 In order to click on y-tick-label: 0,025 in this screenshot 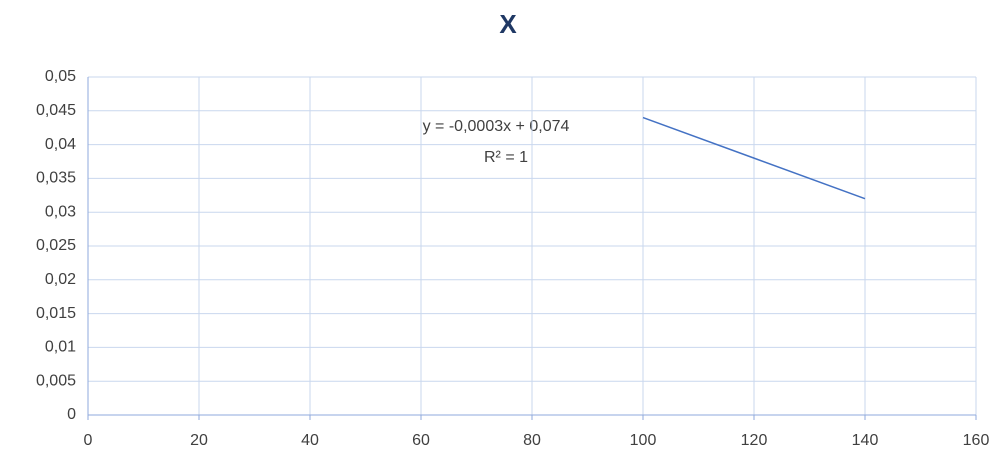, I will do `click(56, 245)`.